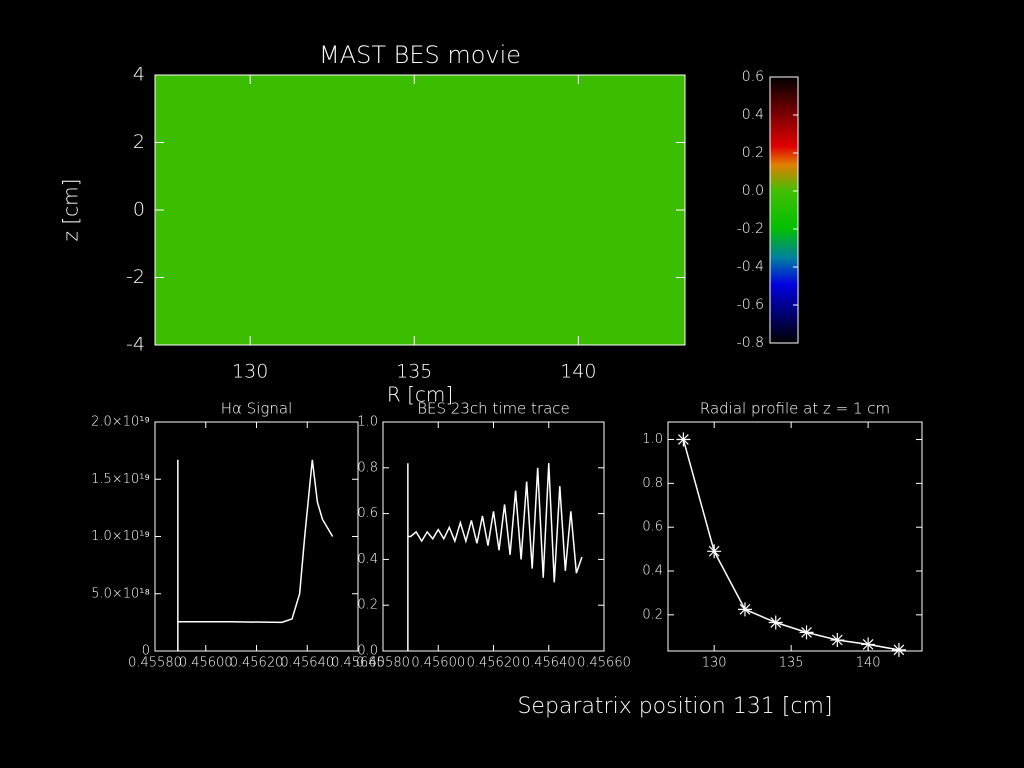 This screenshot has width=1024, height=768. Describe the element at coordinates (753, 115) in the screenshot. I see `colorbar-tick-label: 0.4` at that location.